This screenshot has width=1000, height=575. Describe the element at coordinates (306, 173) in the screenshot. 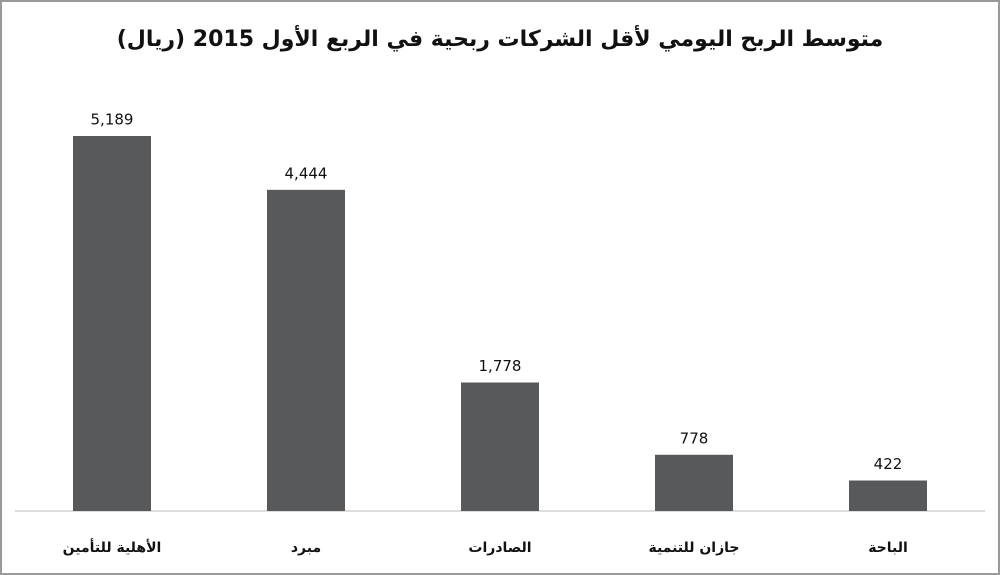

I see `value-label: 4,444` at that location.